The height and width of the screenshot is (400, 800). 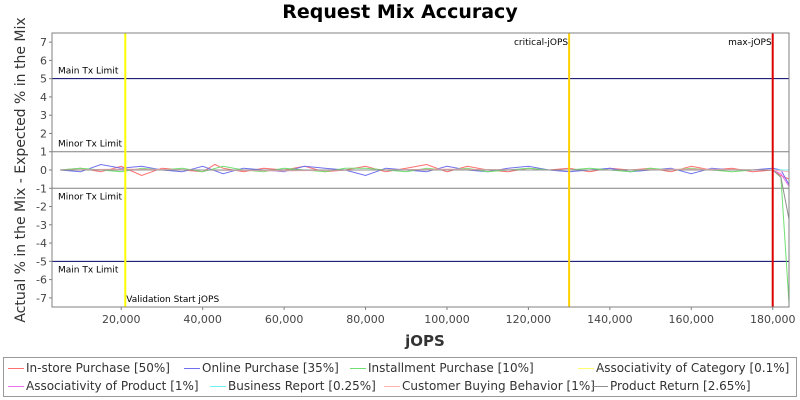 I want to click on y-tick-label: 3, so click(x=43, y=115).